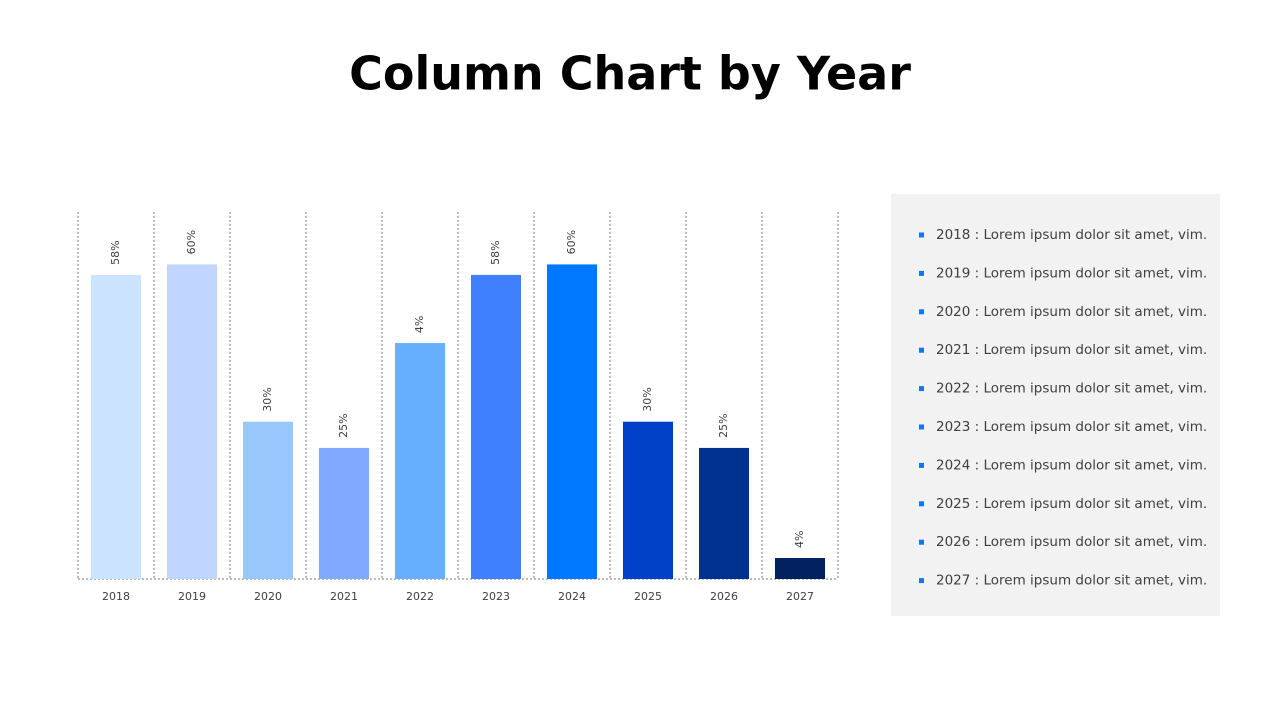  I want to click on x-tick-label: 2021, so click(344, 596).